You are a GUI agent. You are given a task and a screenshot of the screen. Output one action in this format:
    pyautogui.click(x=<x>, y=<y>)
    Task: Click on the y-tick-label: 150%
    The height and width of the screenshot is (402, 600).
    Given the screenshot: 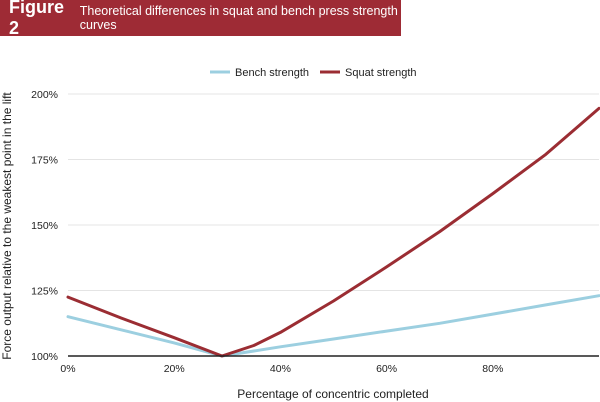 What is the action you would take?
    pyautogui.click(x=44, y=226)
    